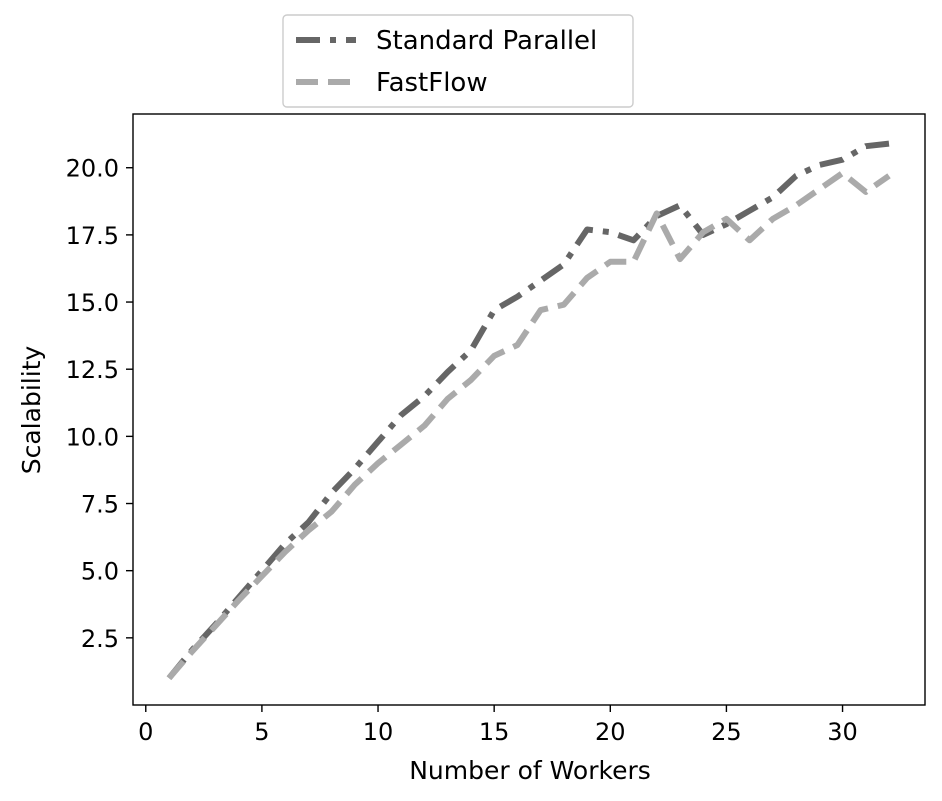 The width and height of the screenshot is (942, 801). Describe the element at coordinates (486, 41) in the screenshot. I see `legend-label-standard-parallel: Standard Parallel` at that location.